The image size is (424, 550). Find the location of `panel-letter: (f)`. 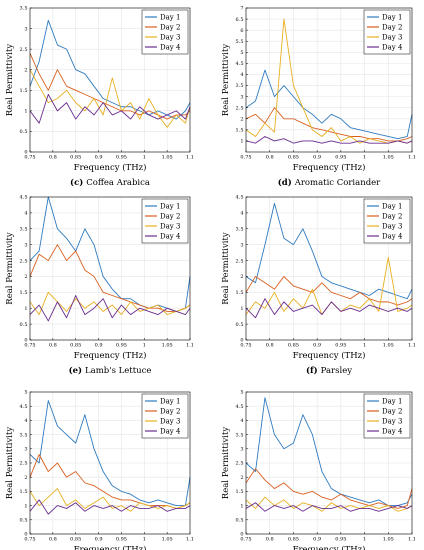

panel-letter: (f) is located at coordinates (313, 370).